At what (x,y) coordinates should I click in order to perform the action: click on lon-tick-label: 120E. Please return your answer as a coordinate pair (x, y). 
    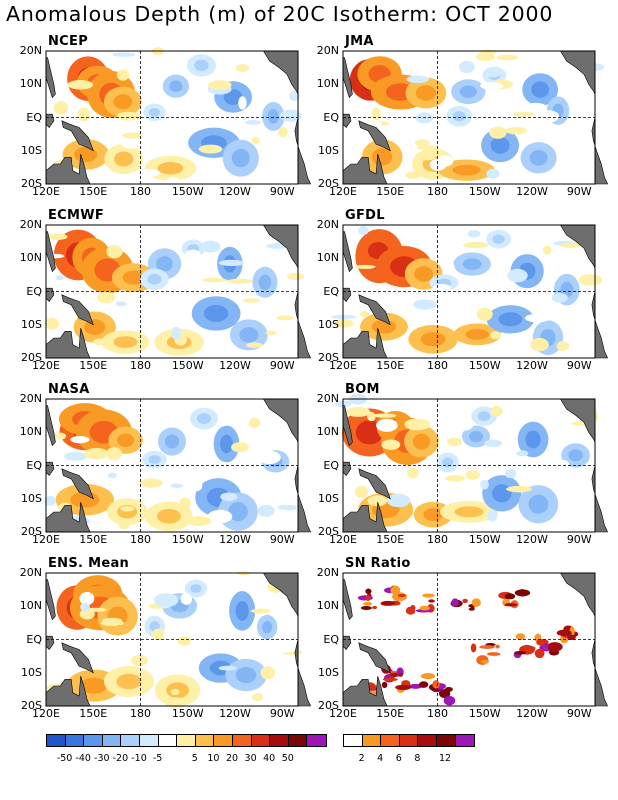
    Looking at the image, I should click on (343, 191).